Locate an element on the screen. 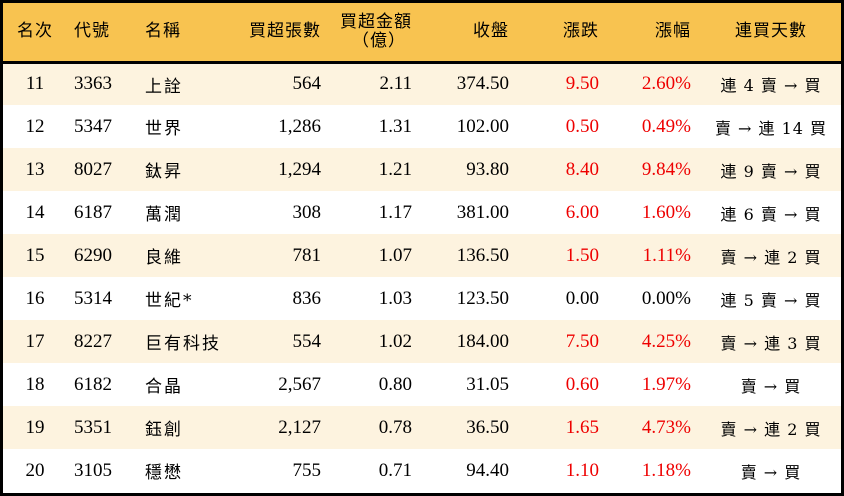 Image resolution: width=844 pixels, height=496 pixels. code-cell: 5351 is located at coordinates (93, 427).